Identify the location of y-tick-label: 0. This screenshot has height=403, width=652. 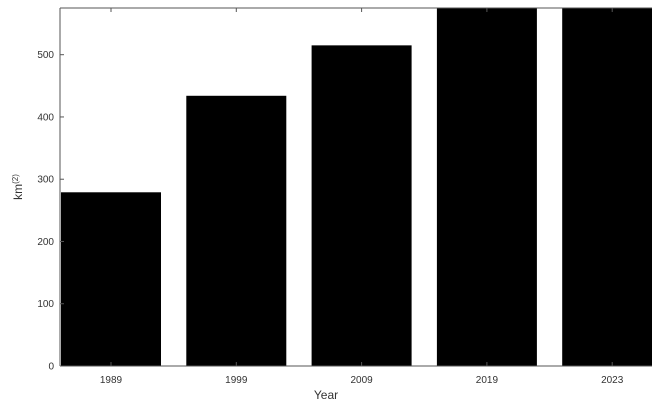
(51, 367).